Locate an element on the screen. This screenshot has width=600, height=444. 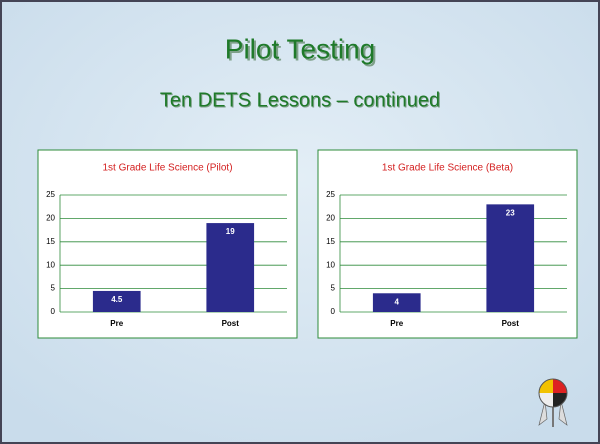
data-label: 23 is located at coordinates (510, 212).